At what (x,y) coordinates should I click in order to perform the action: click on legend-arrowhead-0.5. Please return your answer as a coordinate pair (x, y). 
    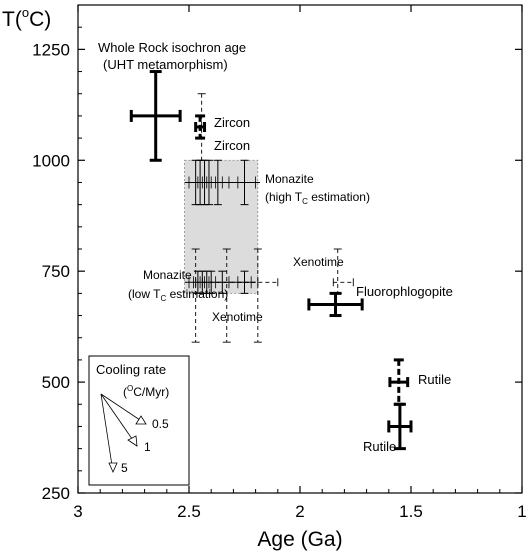
    Looking at the image, I should click on (141, 420).